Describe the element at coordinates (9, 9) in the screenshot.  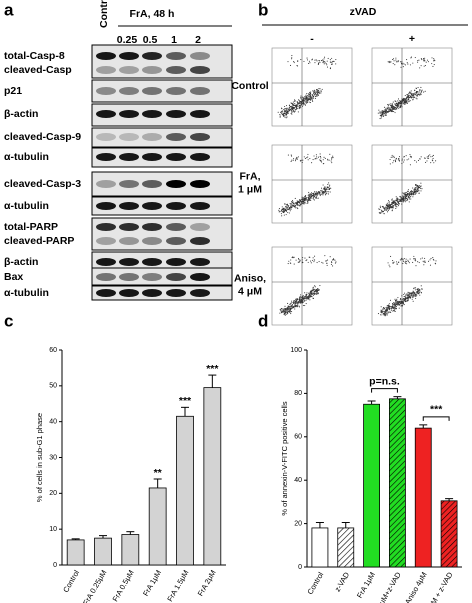
I see `panel-letter: a` at that location.